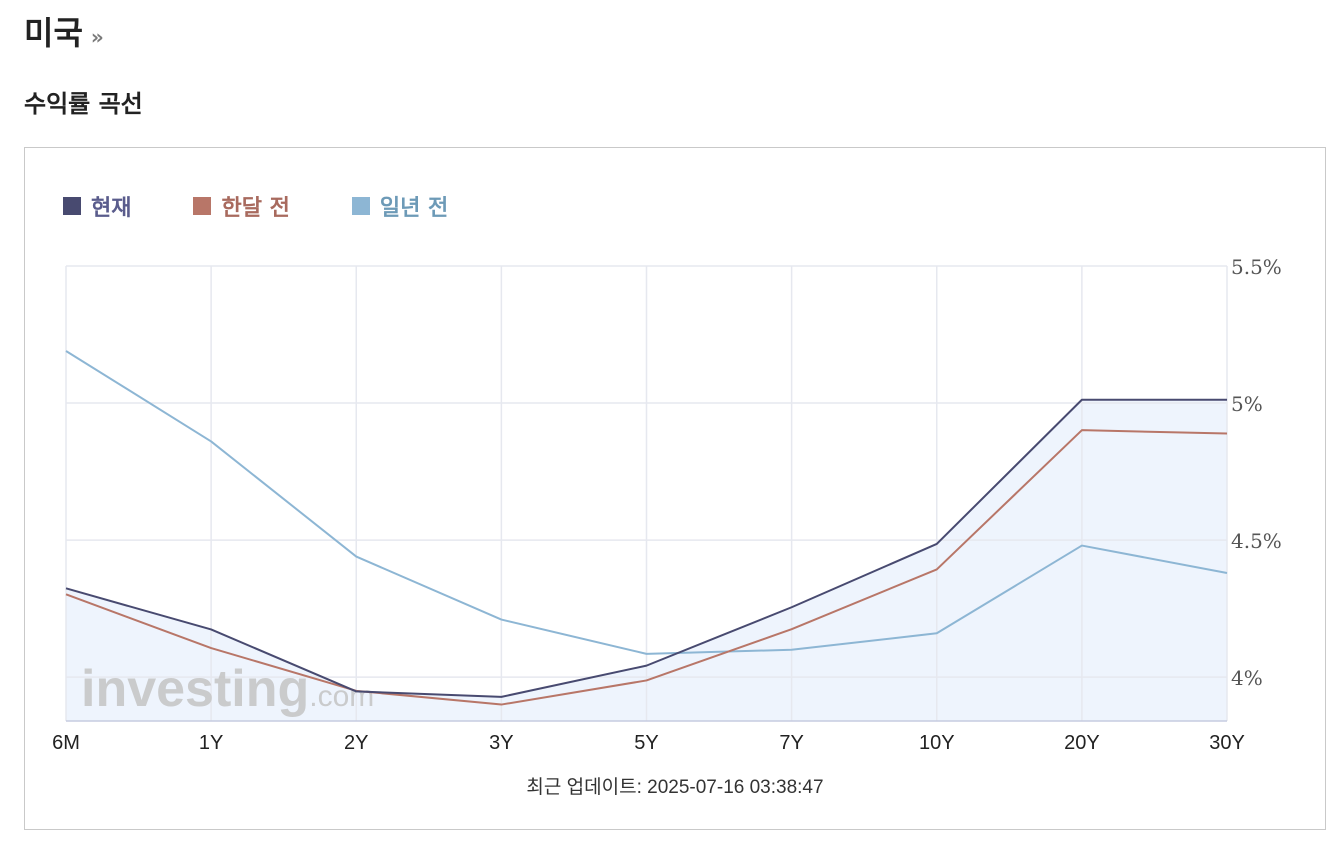 The width and height of the screenshot is (1334, 842). Describe the element at coordinates (211, 743) in the screenshot. I see `x-tick-label: 1Y` at that location.